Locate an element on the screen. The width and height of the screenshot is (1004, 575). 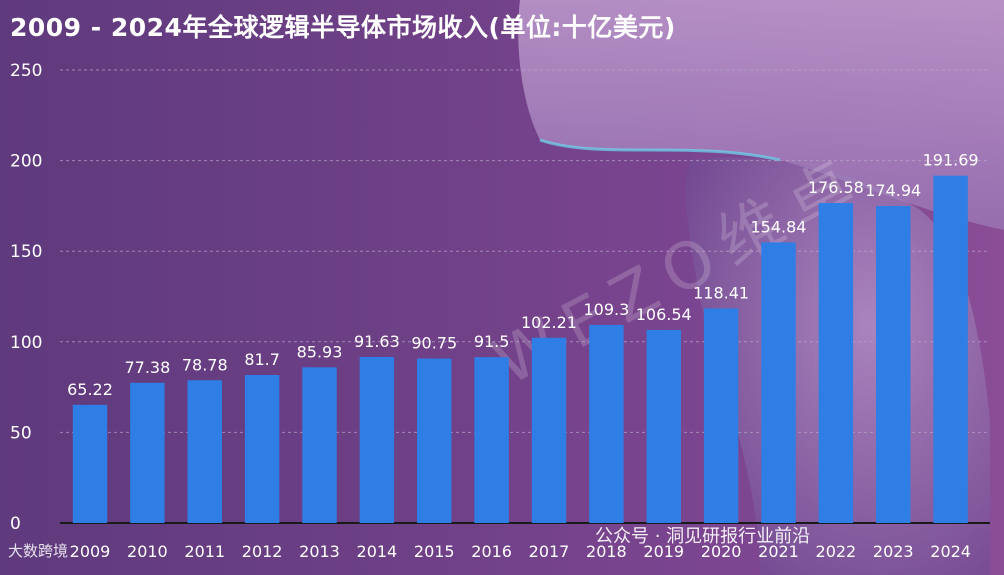
bar-2012 is located at coordinates (262, 448).